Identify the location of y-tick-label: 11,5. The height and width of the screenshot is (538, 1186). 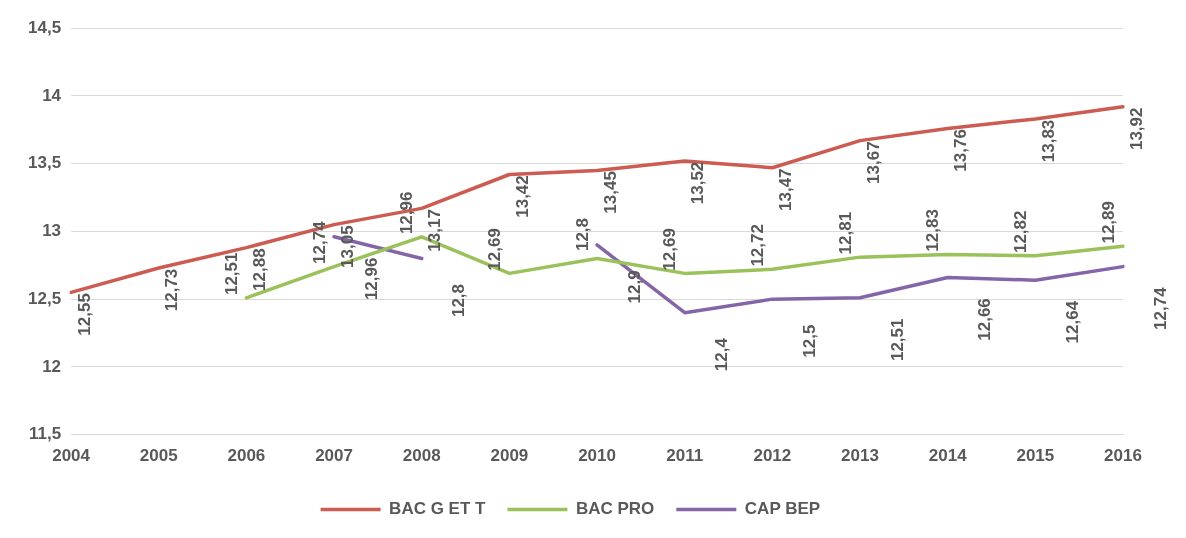
(45, 434).